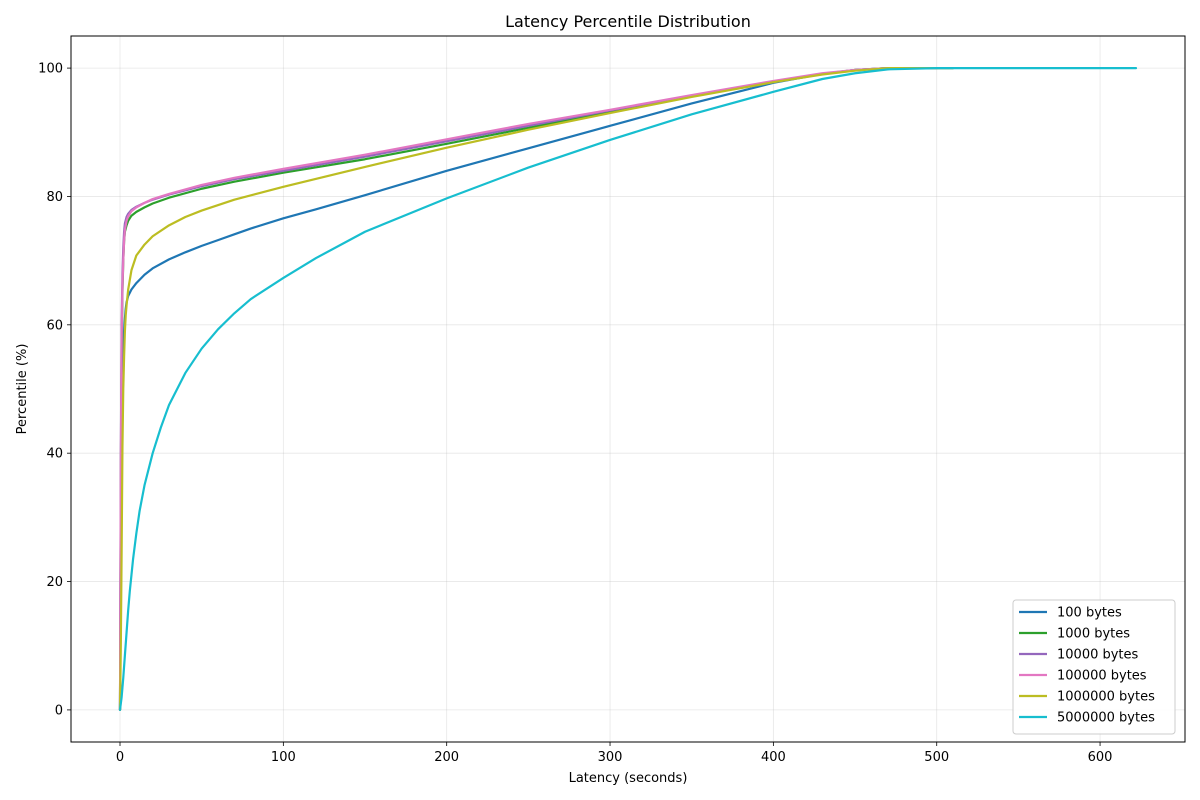 This screenshot has height=800, width=1200. Describe the element at coordinates (628, 778) in the screenshot. I see `x-axis-label: Latency (seconds)` at that location.